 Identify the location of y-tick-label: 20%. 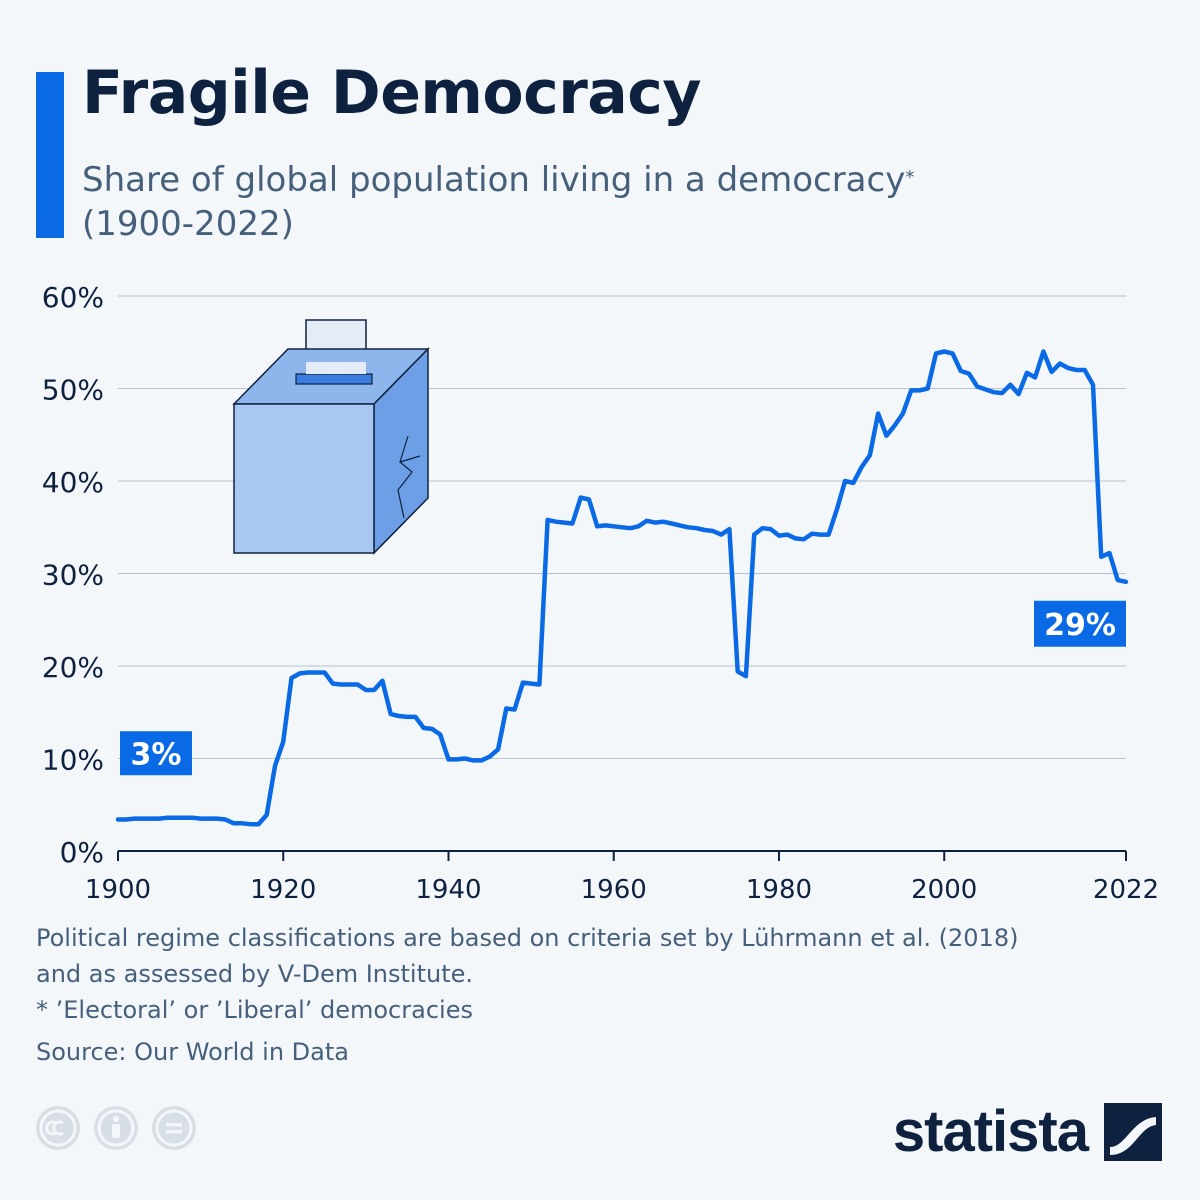
(73, 667).